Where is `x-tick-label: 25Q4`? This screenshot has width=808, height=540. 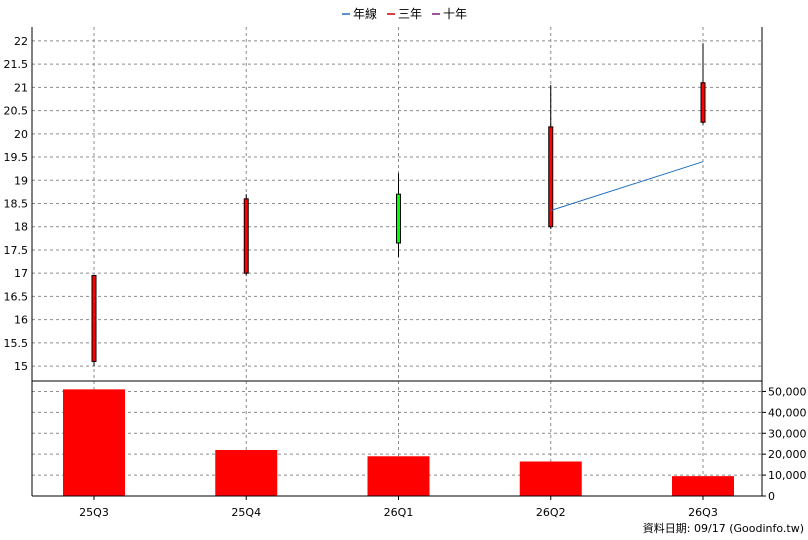
x-tick-label: 25Q4 is located at coordinates (246, 512).